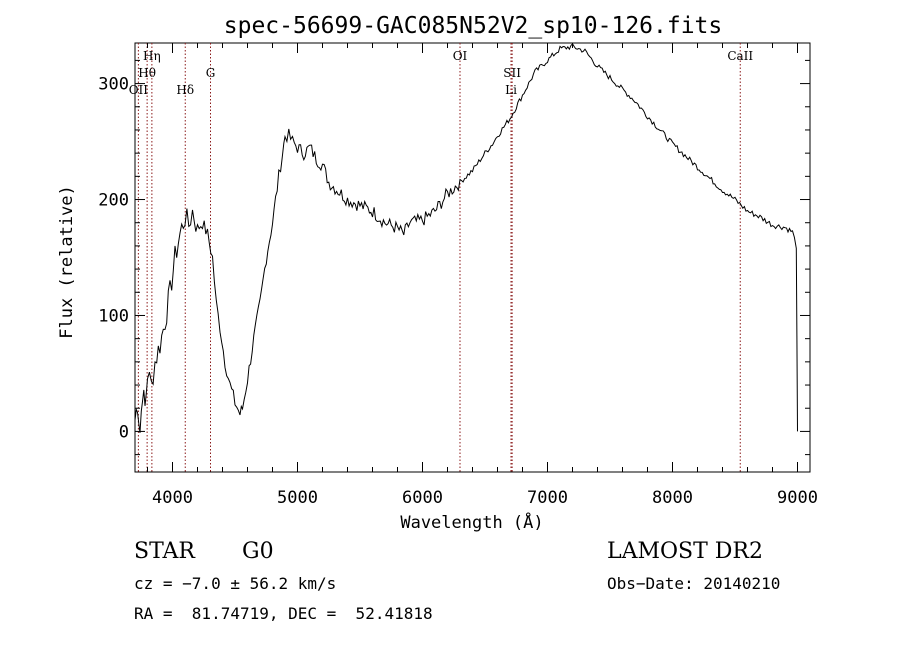 The height and width of the screenshot is (649, 900). What do you see at coordinates (547, 498) in the screenshot?
I see `x-tick-label: 7000` at bounding box center [547, 498].